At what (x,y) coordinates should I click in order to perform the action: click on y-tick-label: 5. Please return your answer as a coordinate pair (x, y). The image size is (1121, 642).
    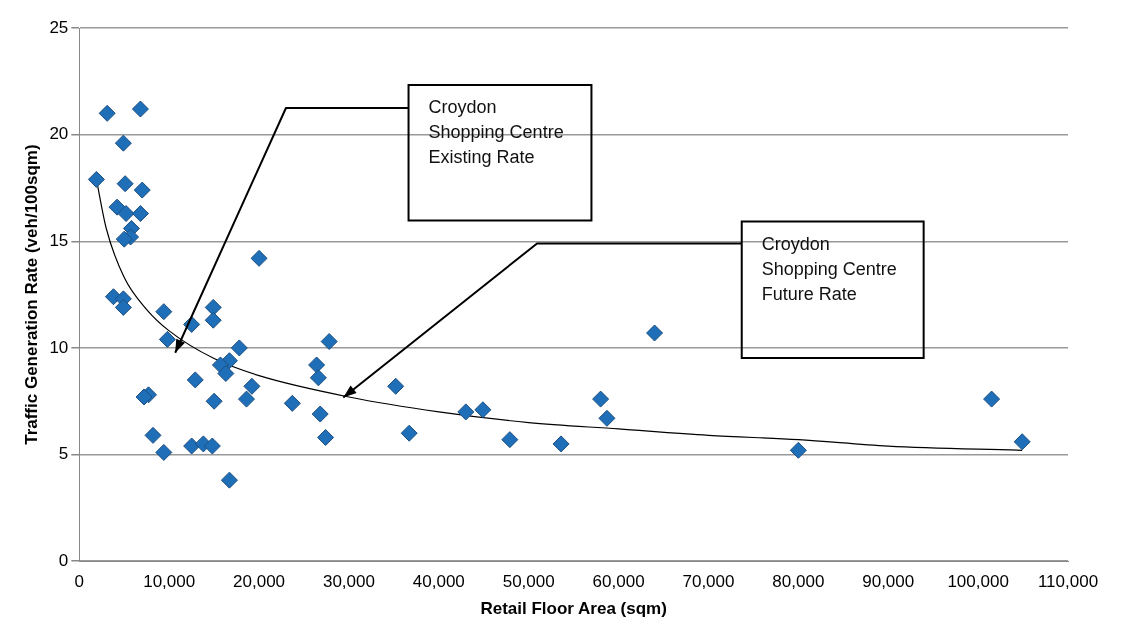
    Looking at the image, I should click on (63, 454).